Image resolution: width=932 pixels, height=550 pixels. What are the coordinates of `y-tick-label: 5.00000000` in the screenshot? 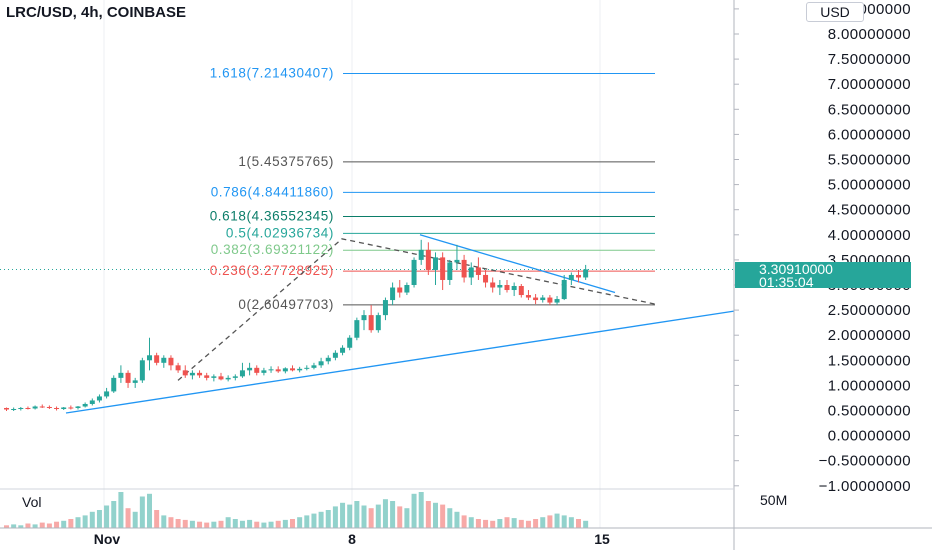 It's located at (869, 185).